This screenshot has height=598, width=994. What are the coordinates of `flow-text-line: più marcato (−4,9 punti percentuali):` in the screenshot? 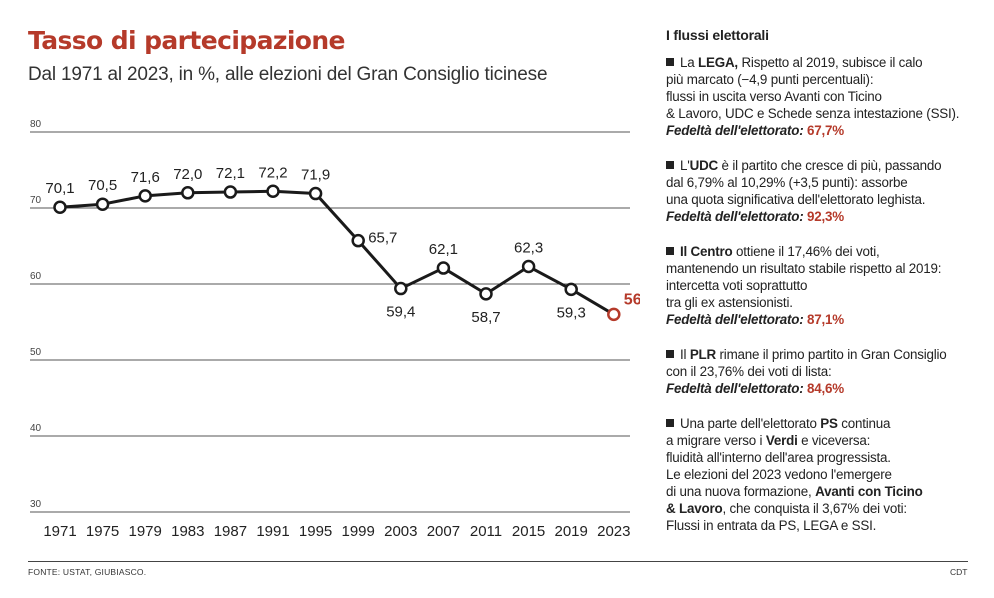 It's located at (822, 79).